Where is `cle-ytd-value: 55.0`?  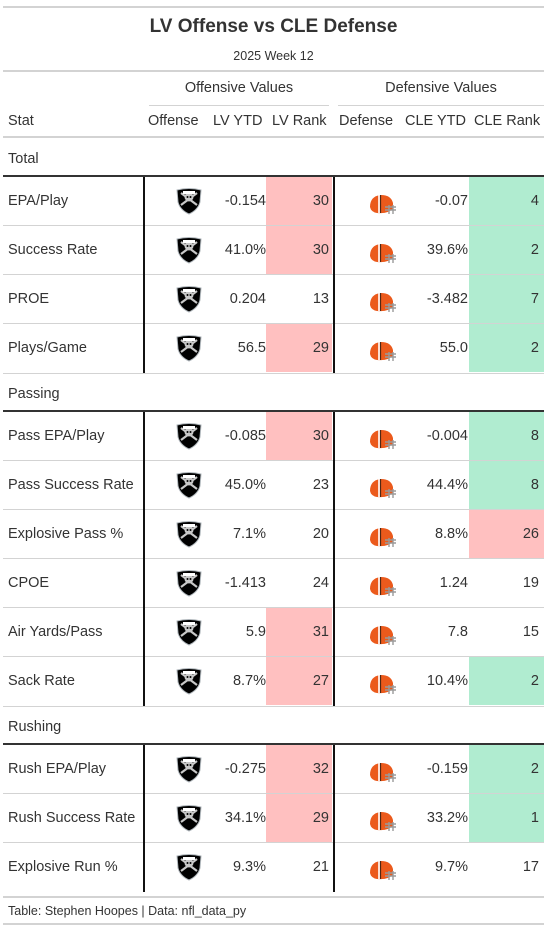 cle-ytd-value: 55.0 is located at coordinates (453, 348).